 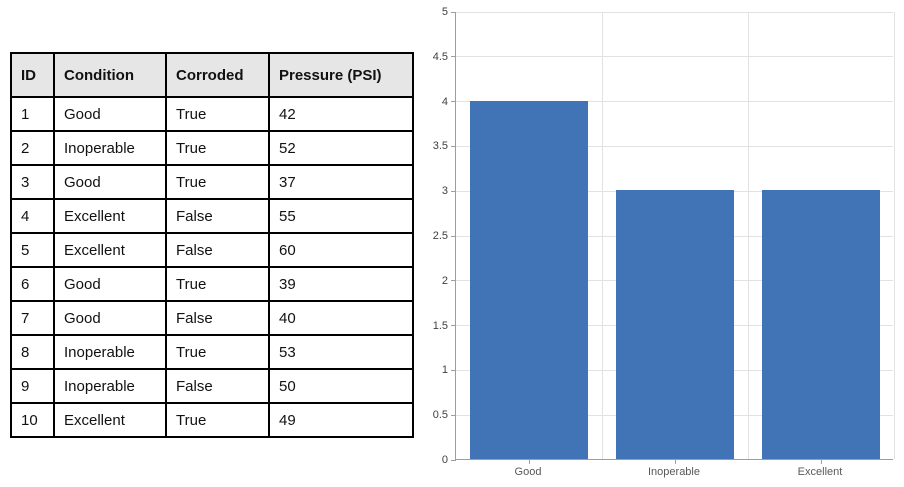 What do you see at coordinates (341, 318) in the screenshot?
I see `table-cell: 40` at bounding box center [341, 318].